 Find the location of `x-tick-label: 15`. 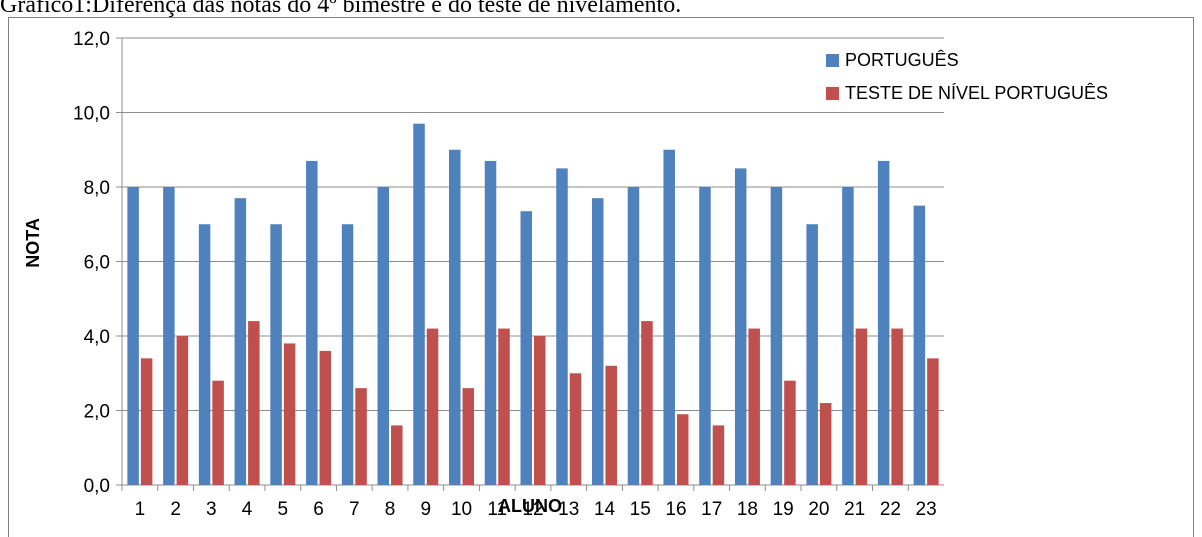

x-tick-label: 15 is located at coordinates (640, 509).